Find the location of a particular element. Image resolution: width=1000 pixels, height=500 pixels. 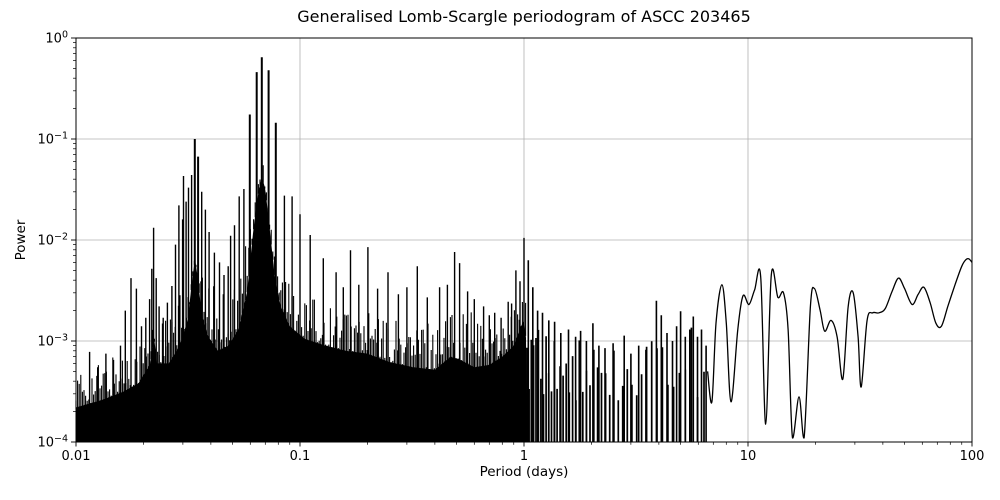

peak-lines-long-period is located at coordinates (617, 351).